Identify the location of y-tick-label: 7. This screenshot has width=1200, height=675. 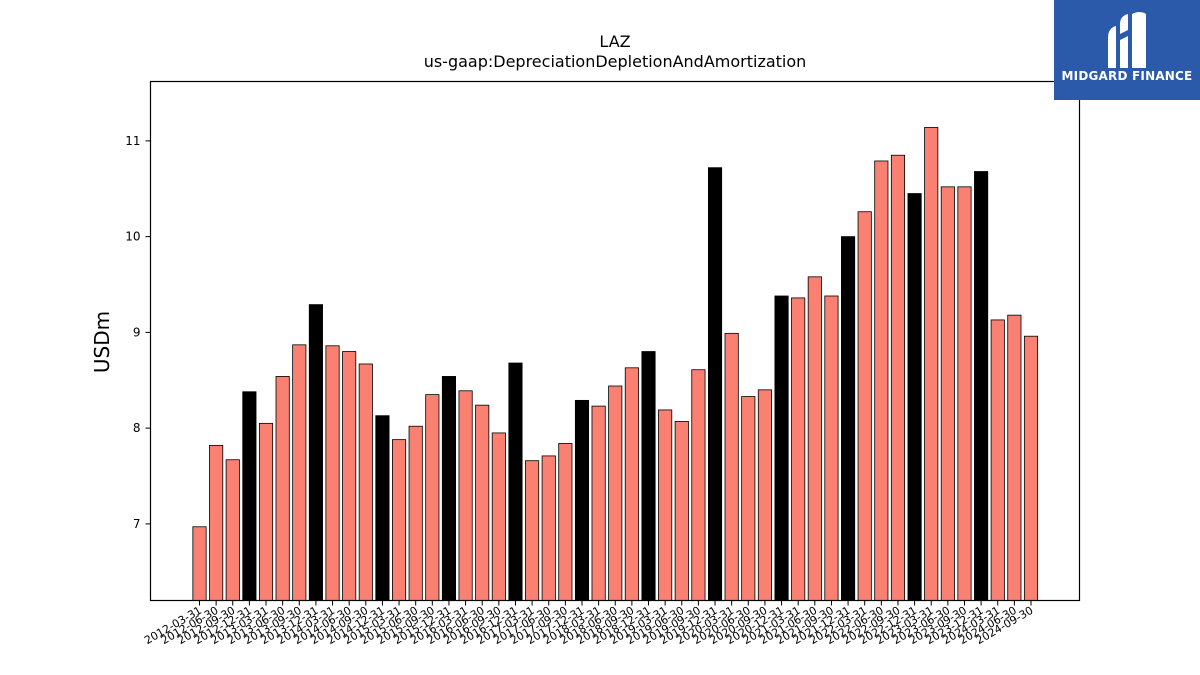
(137, 524).